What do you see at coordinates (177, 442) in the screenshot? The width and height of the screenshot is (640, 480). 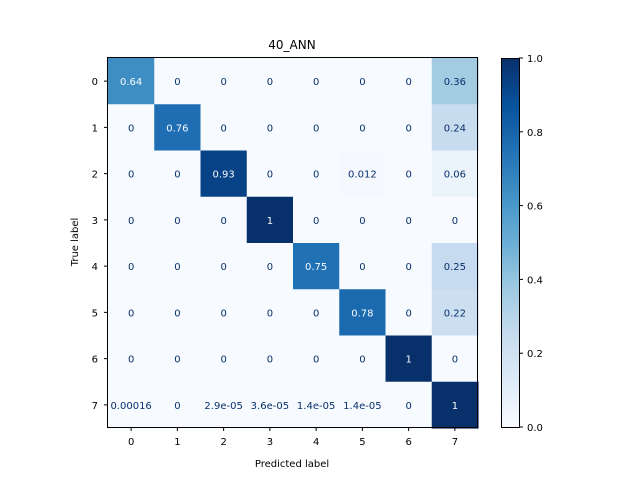 I see `x-tick-label: 1` at bounding box center [177, 442].